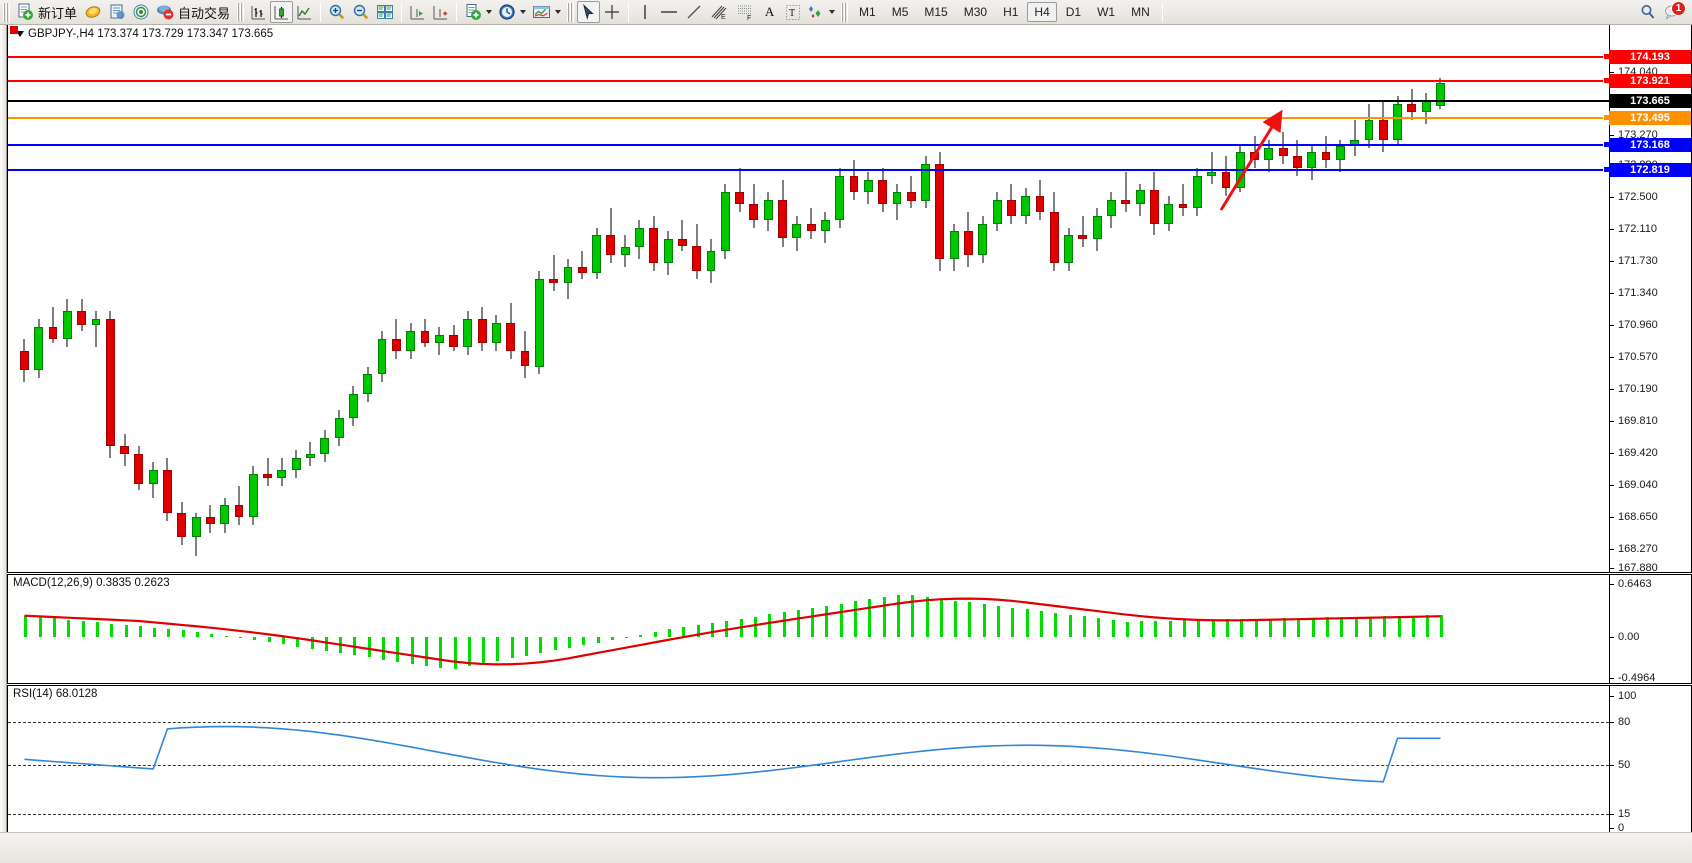  What do you see at coordinates (846, 847) in the screenshot?
I see `status-bar` at bounding box center [846, 847].